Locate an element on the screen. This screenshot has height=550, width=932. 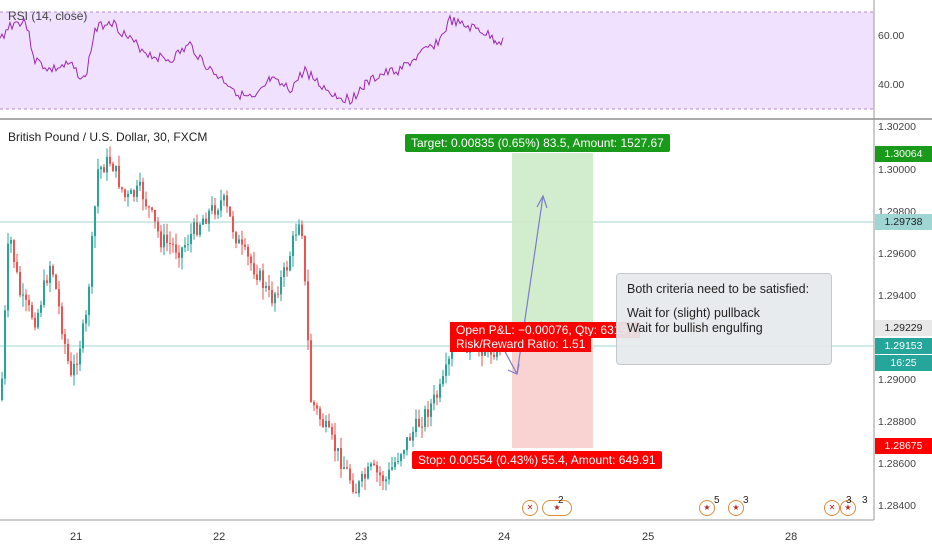
event-count: 2 is located at coordinates (561, 500).